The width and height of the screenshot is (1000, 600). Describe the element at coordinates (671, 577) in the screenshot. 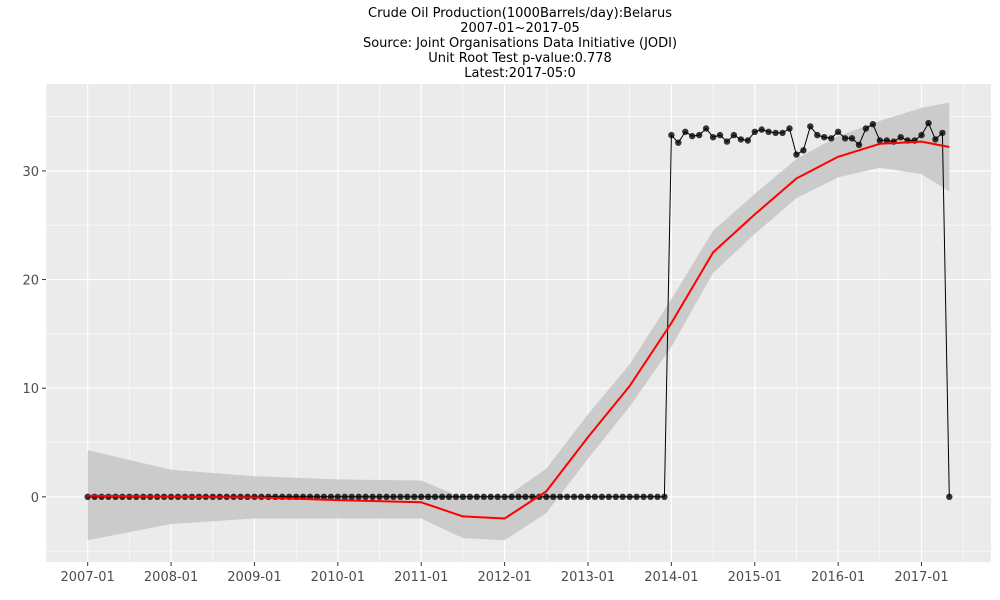

I see `x-tick-label: 2014-01` at that location.